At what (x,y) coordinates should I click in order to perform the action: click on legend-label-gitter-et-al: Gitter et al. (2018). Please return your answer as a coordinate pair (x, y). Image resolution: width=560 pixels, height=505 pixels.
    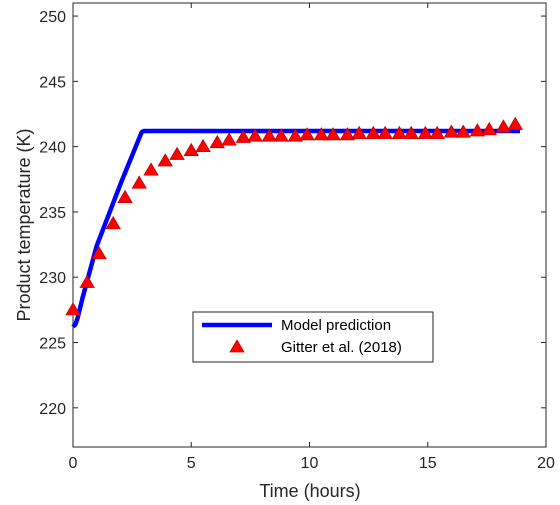
    Looking at the image, I should click on (341, 347).